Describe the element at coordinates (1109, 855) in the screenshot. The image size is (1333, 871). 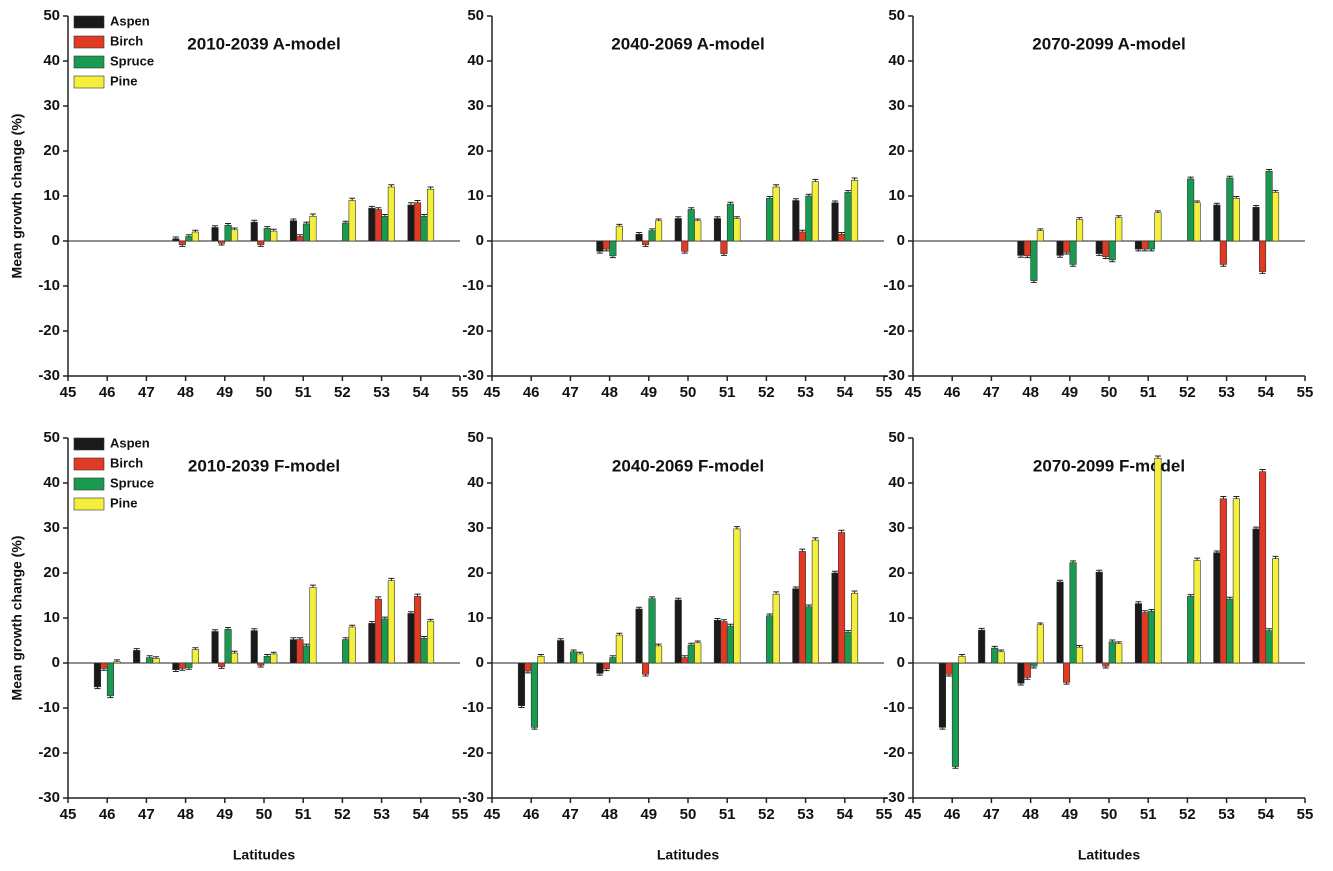
I see `x-axis-label: Latitudes` at that location.